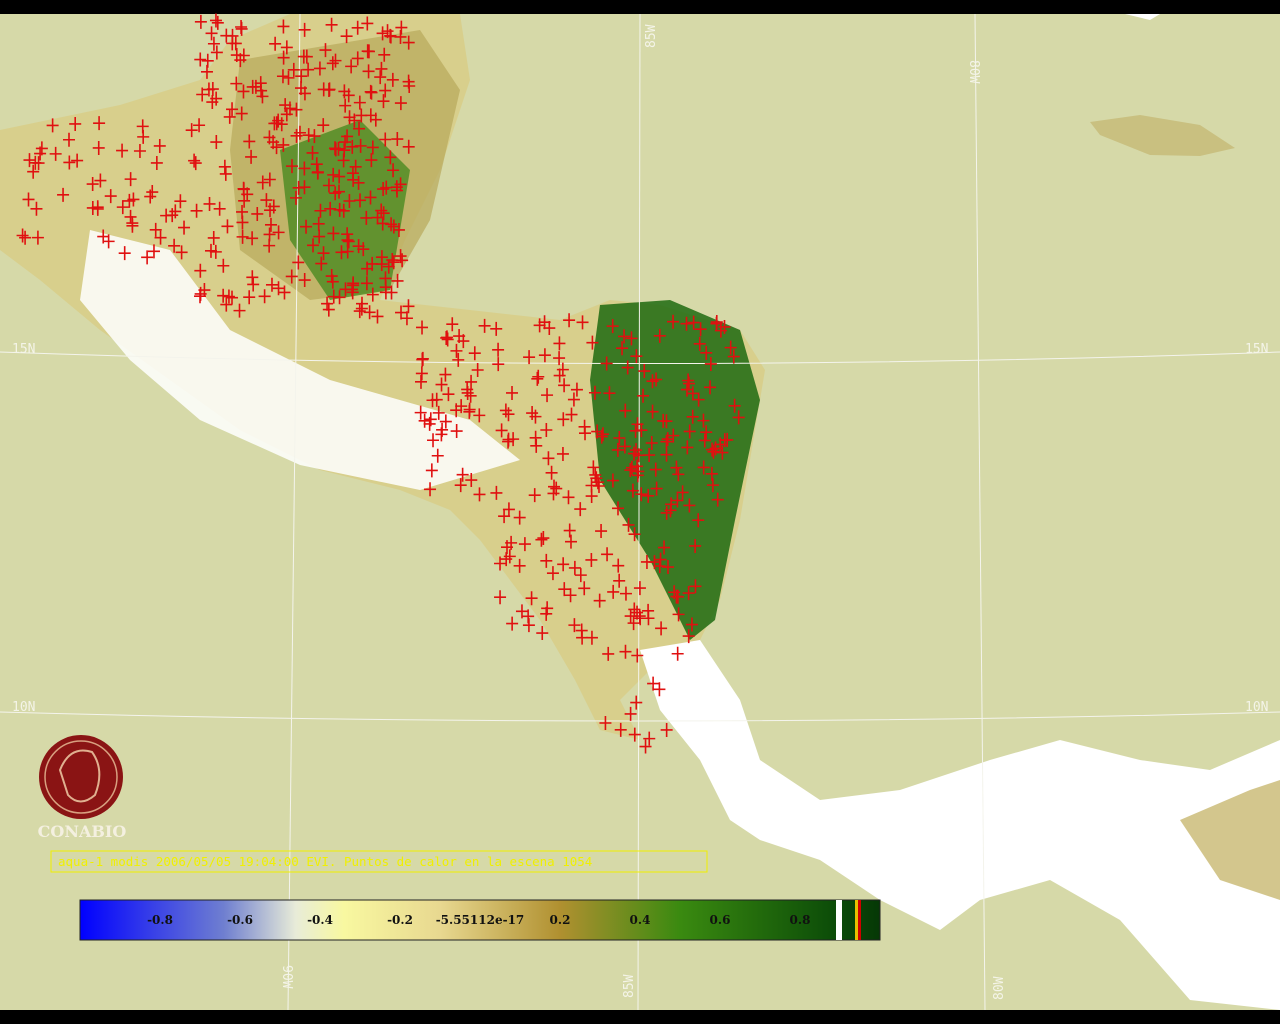 This screenshot has height=1024, width=1280. What do you see at coordinates (720, 920) in the screenshot?
I see `colorbar-label: 0.6` at bounding box center [720, 920].